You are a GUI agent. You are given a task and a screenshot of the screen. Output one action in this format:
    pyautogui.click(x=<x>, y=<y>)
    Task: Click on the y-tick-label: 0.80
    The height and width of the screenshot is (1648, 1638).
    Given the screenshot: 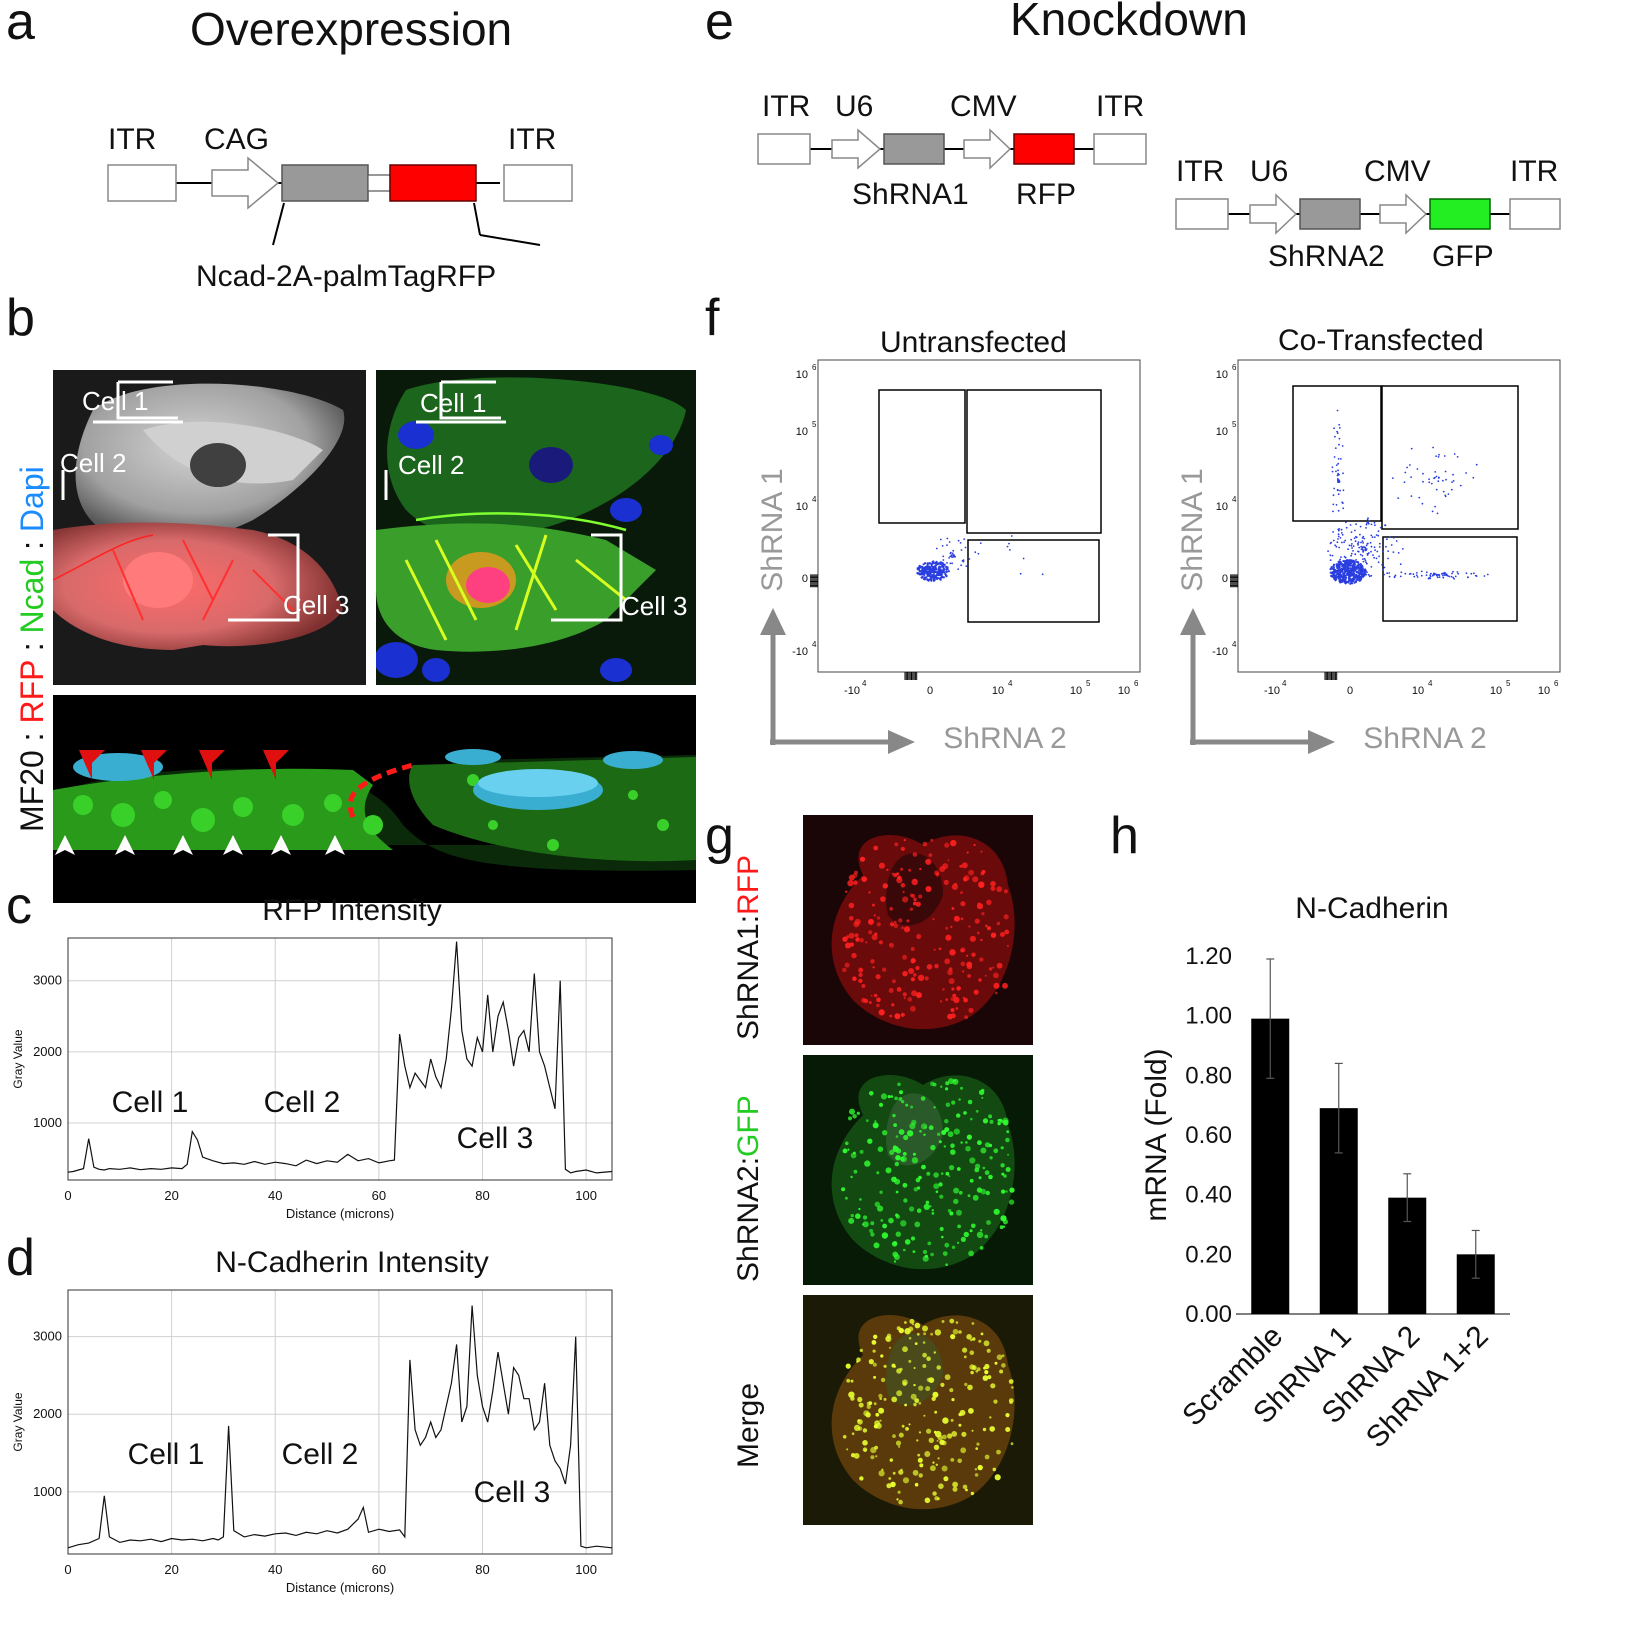 What is the action you would take?
    pyautogui.click(x=1208, y=1075)
    